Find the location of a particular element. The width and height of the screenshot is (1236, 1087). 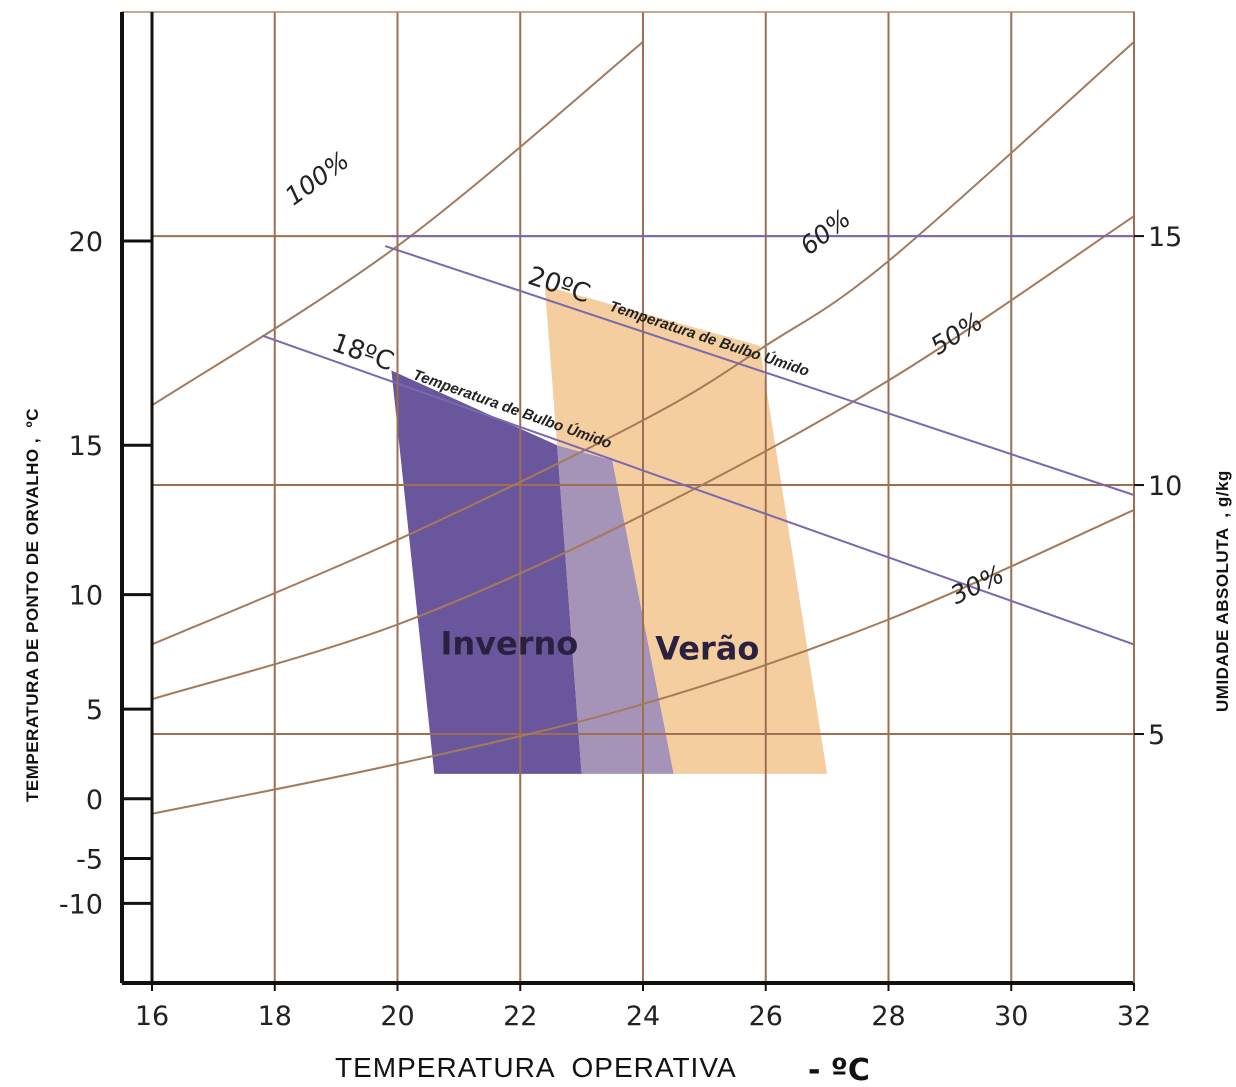

x-tick-label: 16 is located at coordinates (152, 1016).